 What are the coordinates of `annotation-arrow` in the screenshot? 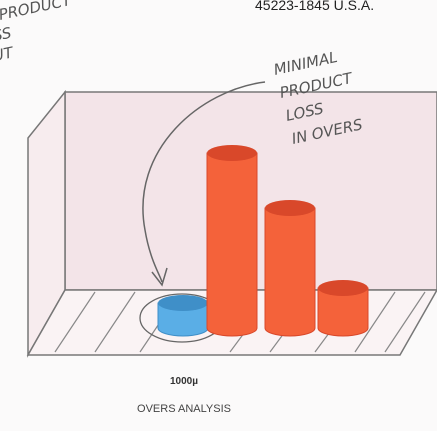 It's located at (204, 182).